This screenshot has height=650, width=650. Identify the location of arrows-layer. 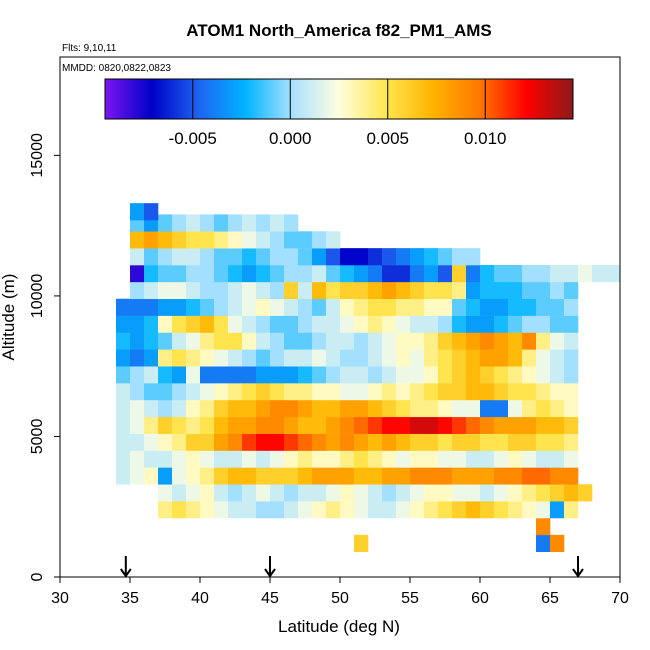
(351, 567).